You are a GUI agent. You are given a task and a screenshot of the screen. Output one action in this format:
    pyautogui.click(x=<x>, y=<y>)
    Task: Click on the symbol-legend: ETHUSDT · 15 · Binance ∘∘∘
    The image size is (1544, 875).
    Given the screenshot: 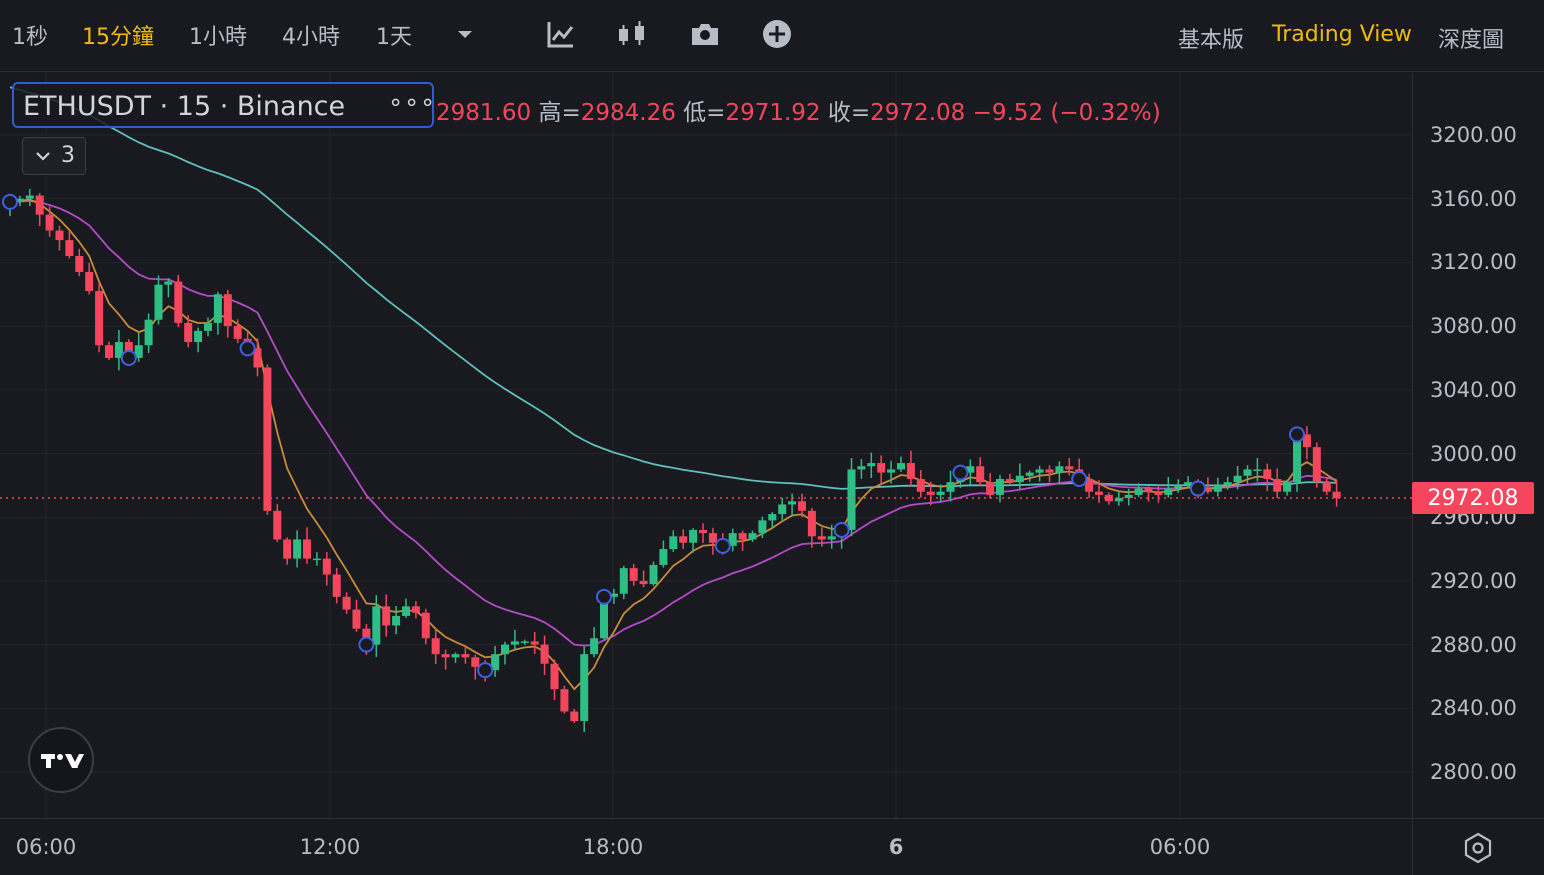 What is the action you would take?
    pyautogui.click(x=224, y=105)
    